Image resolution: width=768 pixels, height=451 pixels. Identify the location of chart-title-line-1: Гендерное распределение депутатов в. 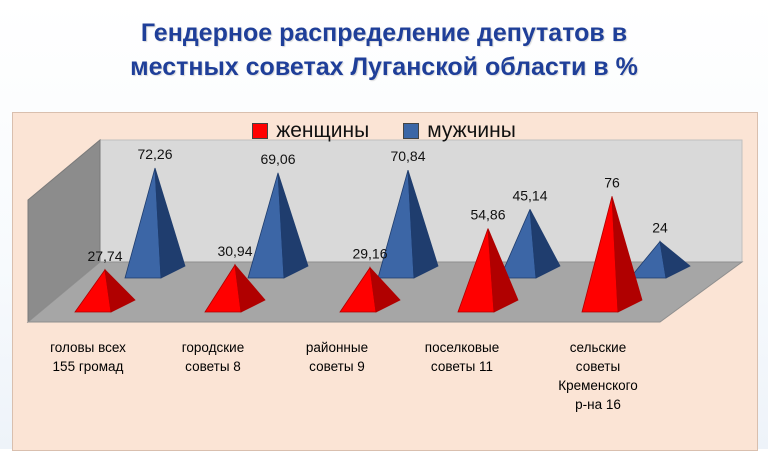
(384, 33).